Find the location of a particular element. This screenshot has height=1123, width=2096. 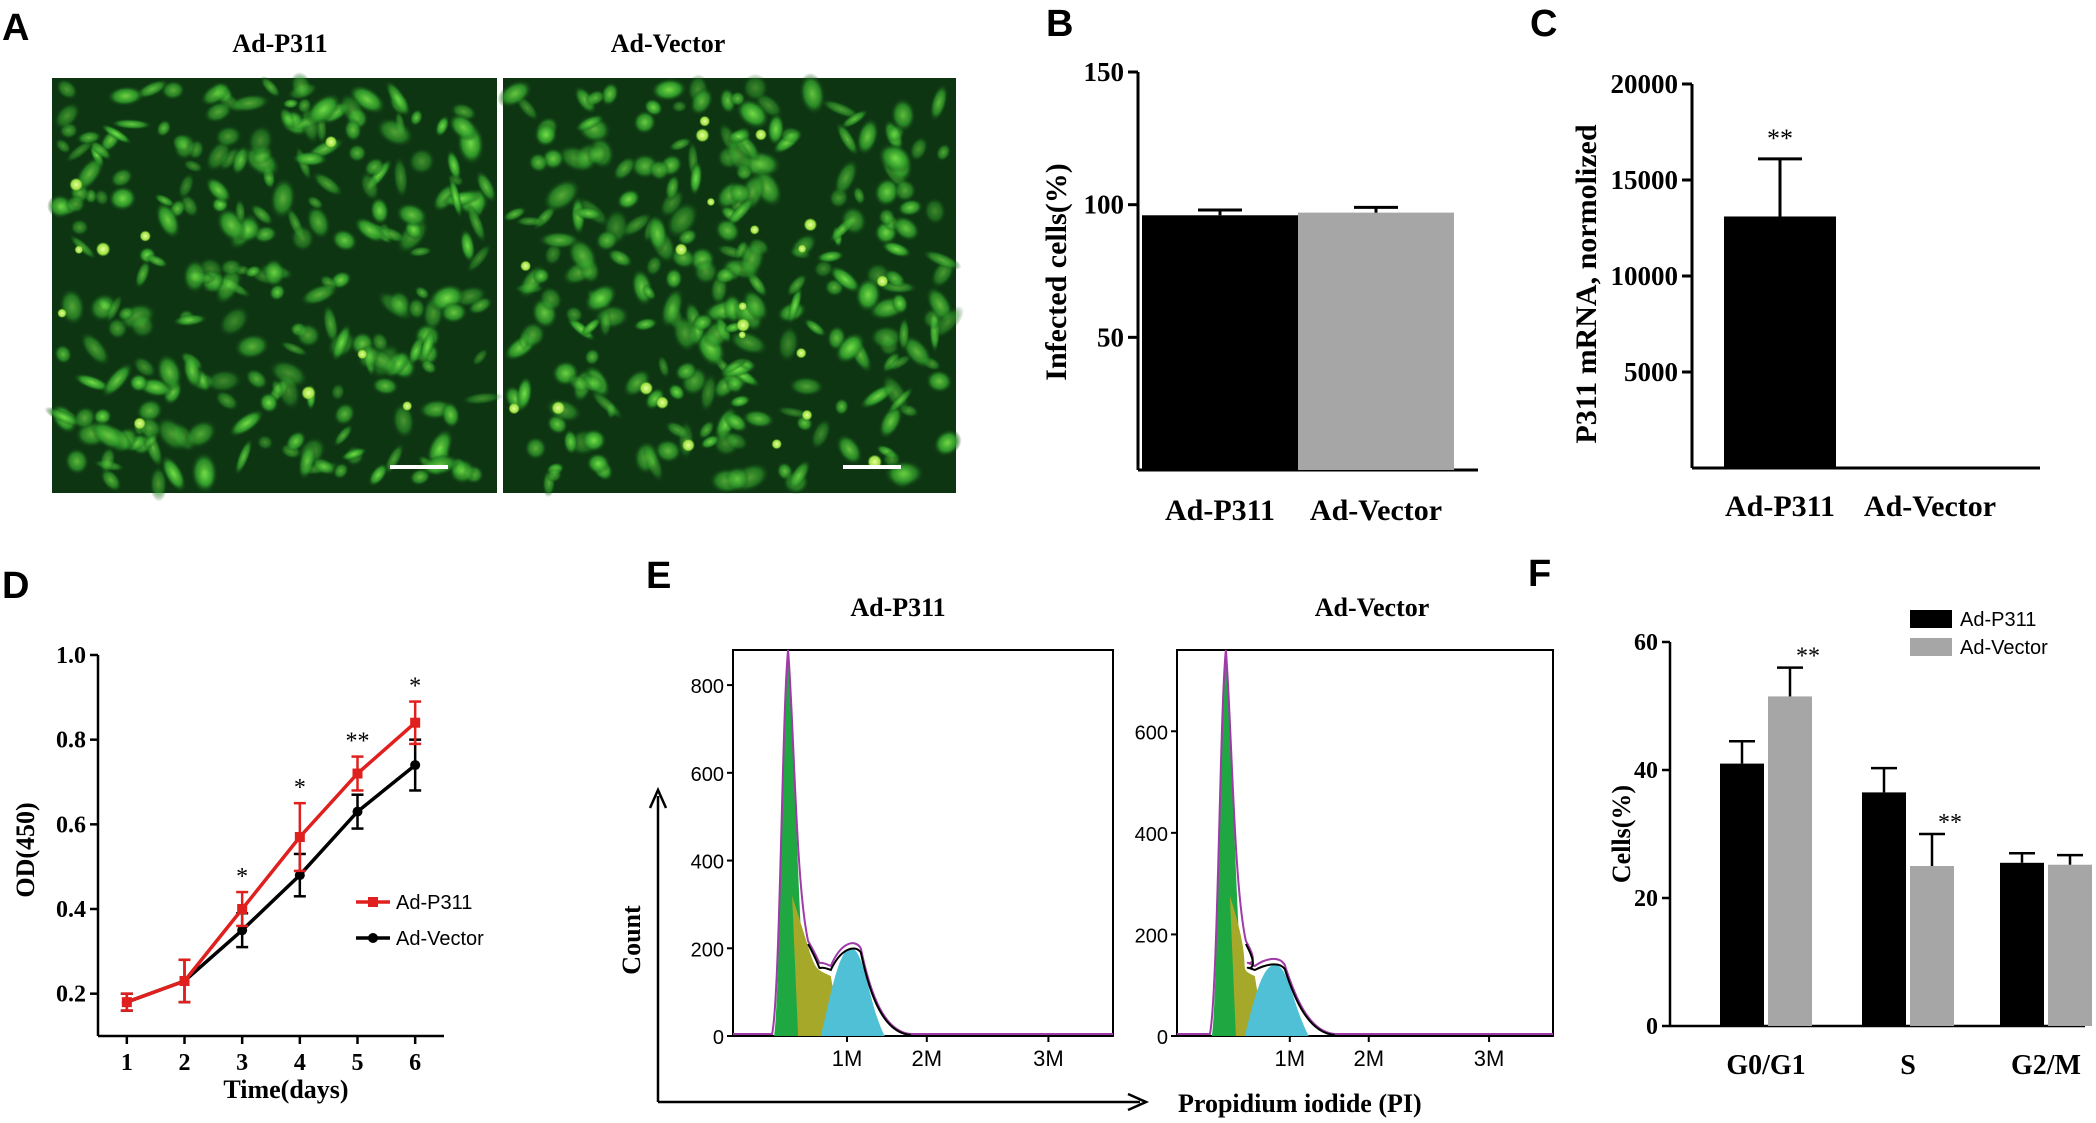

y-axis-label: OD(450) is located at coordinates (25, 849).